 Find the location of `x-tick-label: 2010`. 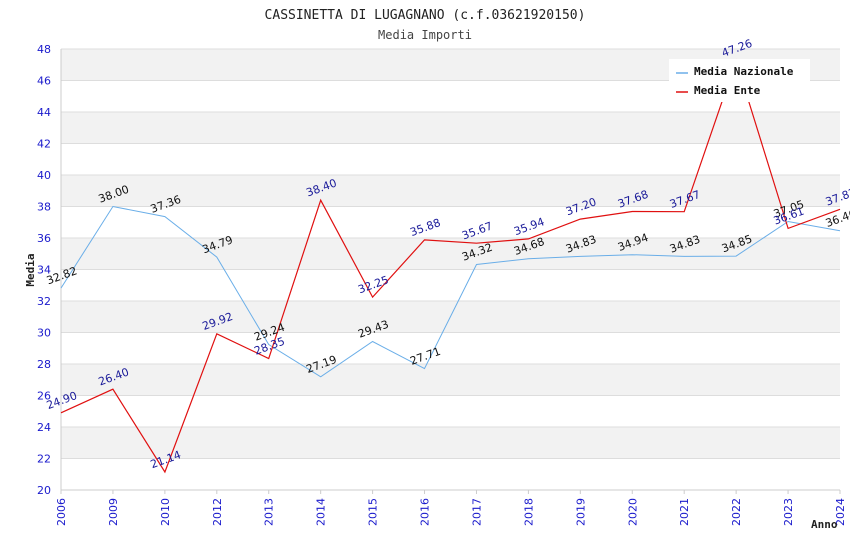

x-tick-label: 2010 is located at coordinates (165, 512).